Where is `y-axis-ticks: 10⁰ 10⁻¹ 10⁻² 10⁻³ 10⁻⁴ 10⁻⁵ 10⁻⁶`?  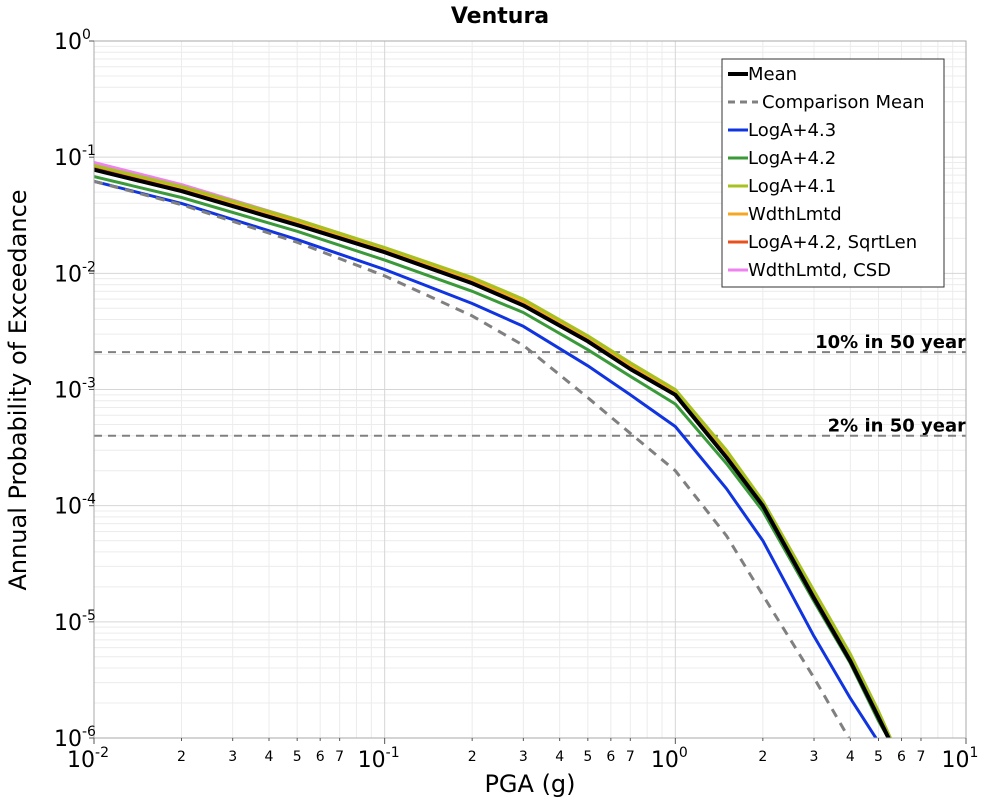 y-axis-ticks: 10⁰ 10⁻¹ 10⁻² 10⁻³ 10⁻⁴ 10⁻⁵ 10⁻⁶ is located at coordinates (75, 389).